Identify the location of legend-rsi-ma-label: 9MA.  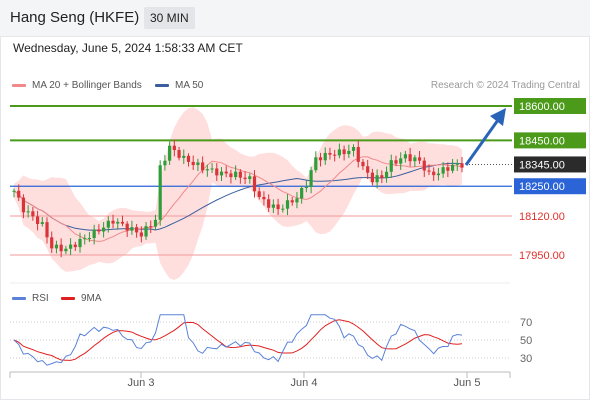
(91, 298).